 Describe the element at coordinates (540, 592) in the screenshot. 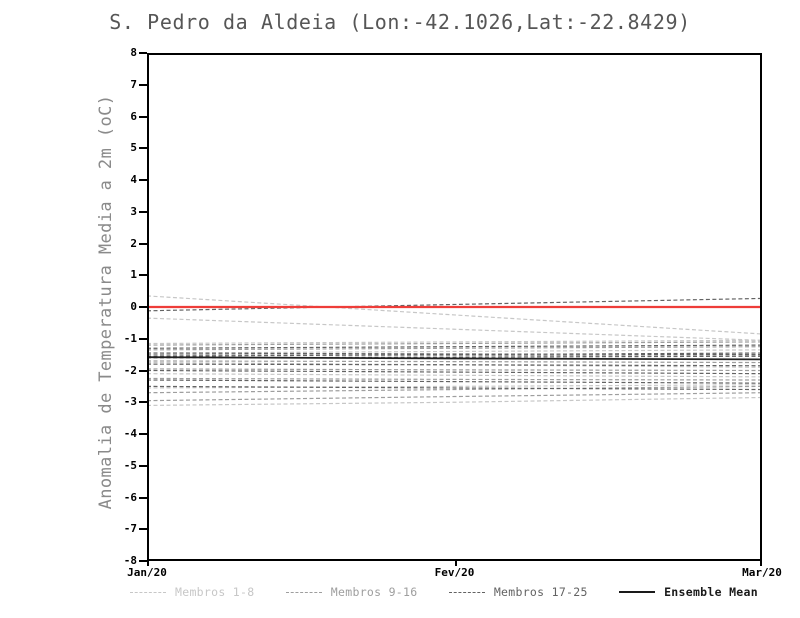

I see `legend-item-label: Membros 17-25` at that location.